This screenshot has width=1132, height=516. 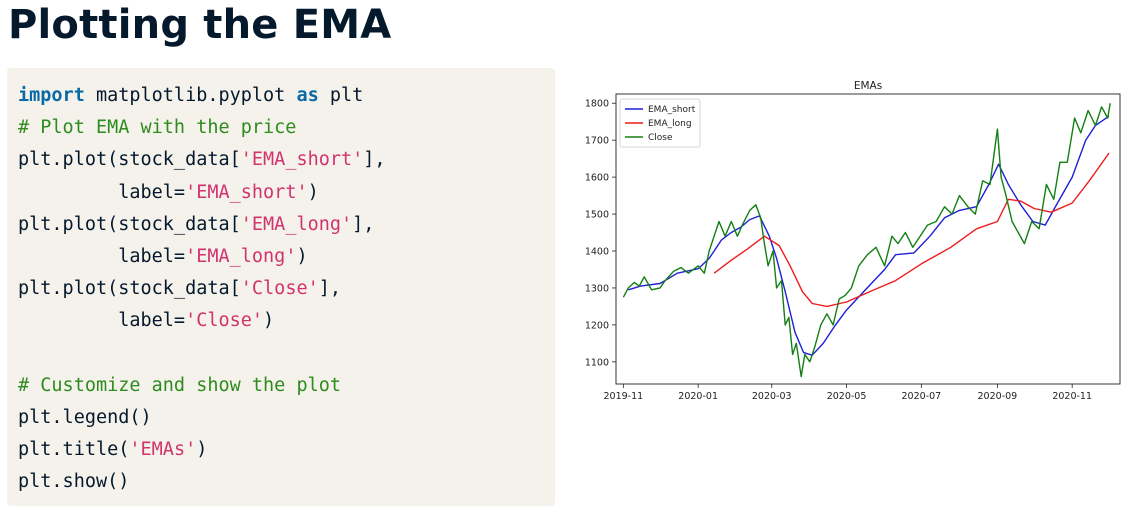 What do you see at coordinates (597, 325) in the screenshot?
I see `y-tick-label: 1200` at bounding box center [597, 325].